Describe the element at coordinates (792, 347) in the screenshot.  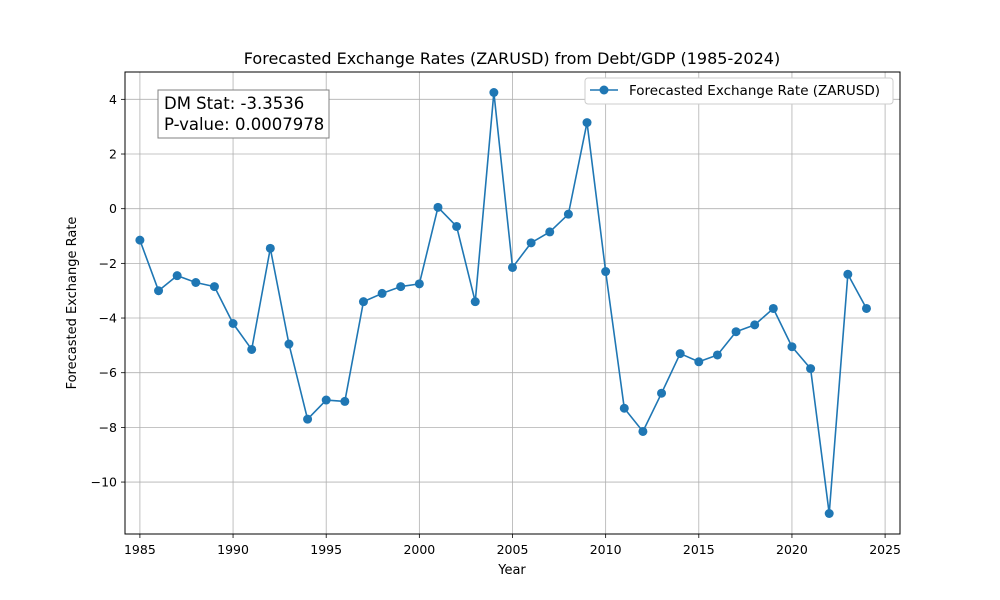
I see `data-point-2020` at that location.